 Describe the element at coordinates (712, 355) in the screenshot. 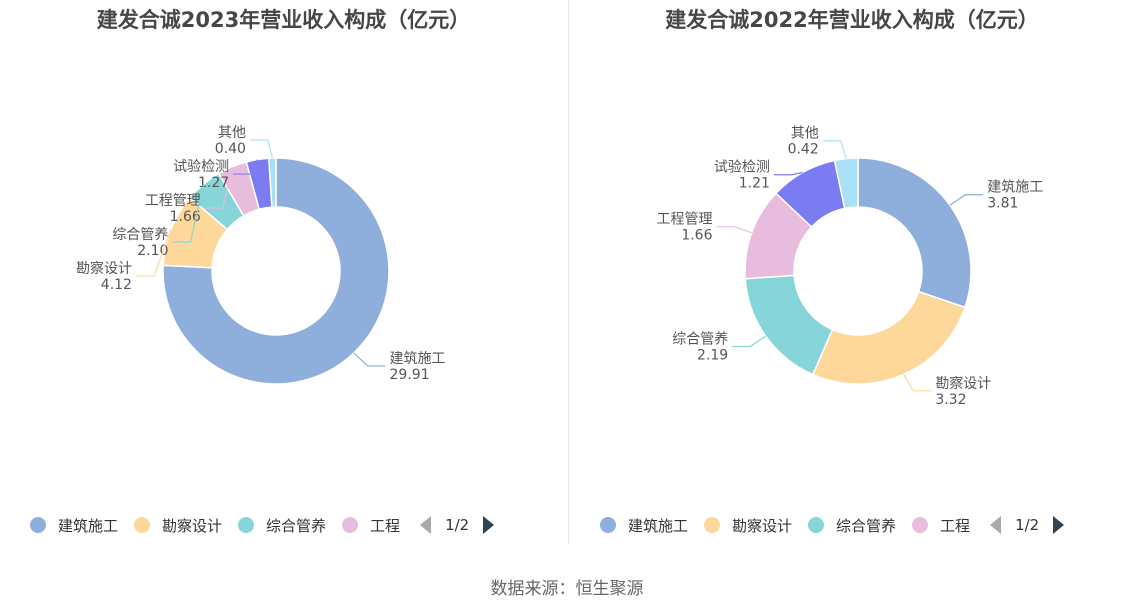

I see `slice-value-2: 2.19` at that location.